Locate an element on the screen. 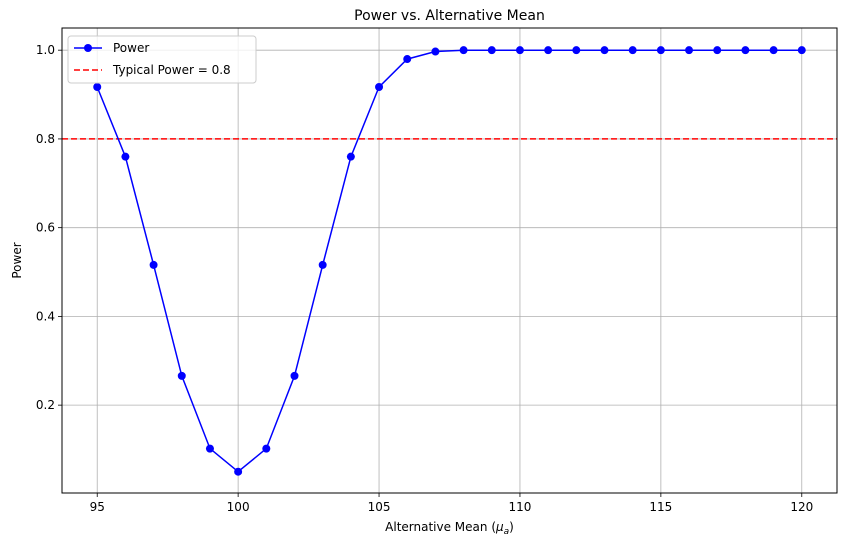 The image size is (846, 549). y-axis-label: Power is located at coordinates (17, 260).